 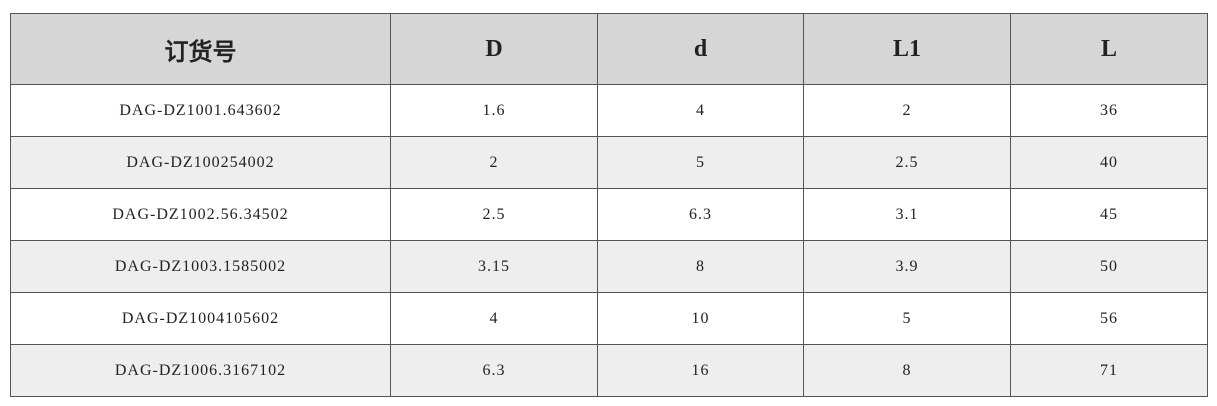 I want to click on table-cell: DAG-DZ1006.3167102, so click(x=200, y=370).